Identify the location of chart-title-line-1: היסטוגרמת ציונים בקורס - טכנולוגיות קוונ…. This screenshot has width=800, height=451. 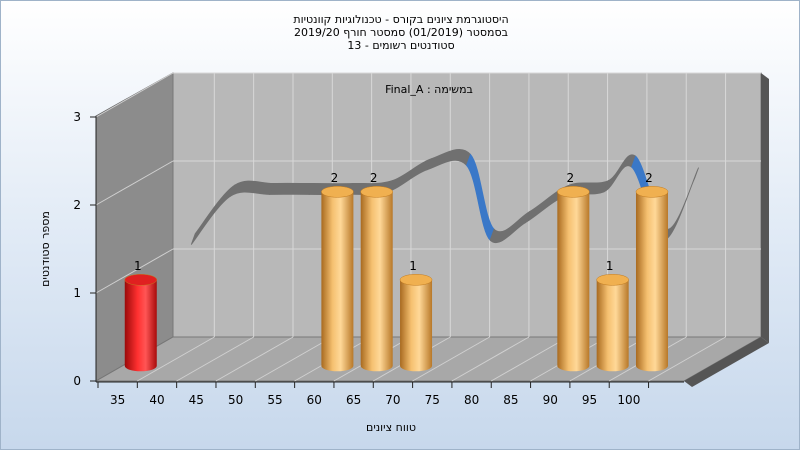
(401, 19).